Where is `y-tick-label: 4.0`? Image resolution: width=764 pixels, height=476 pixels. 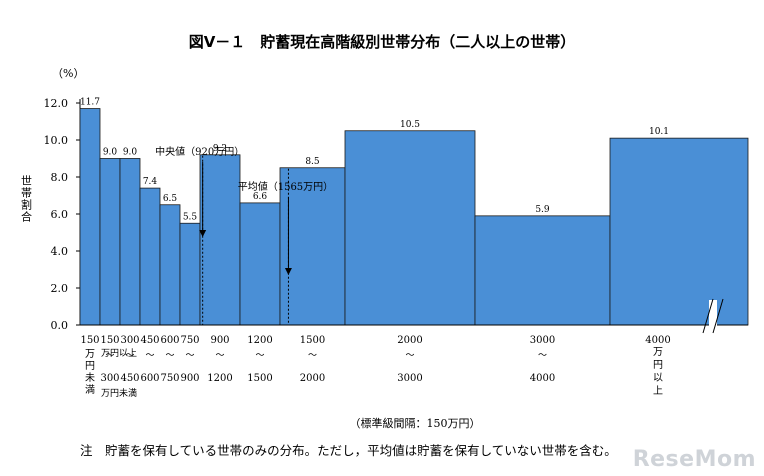
y-tick-label: 4.0 is located at coordinates (60, 251).